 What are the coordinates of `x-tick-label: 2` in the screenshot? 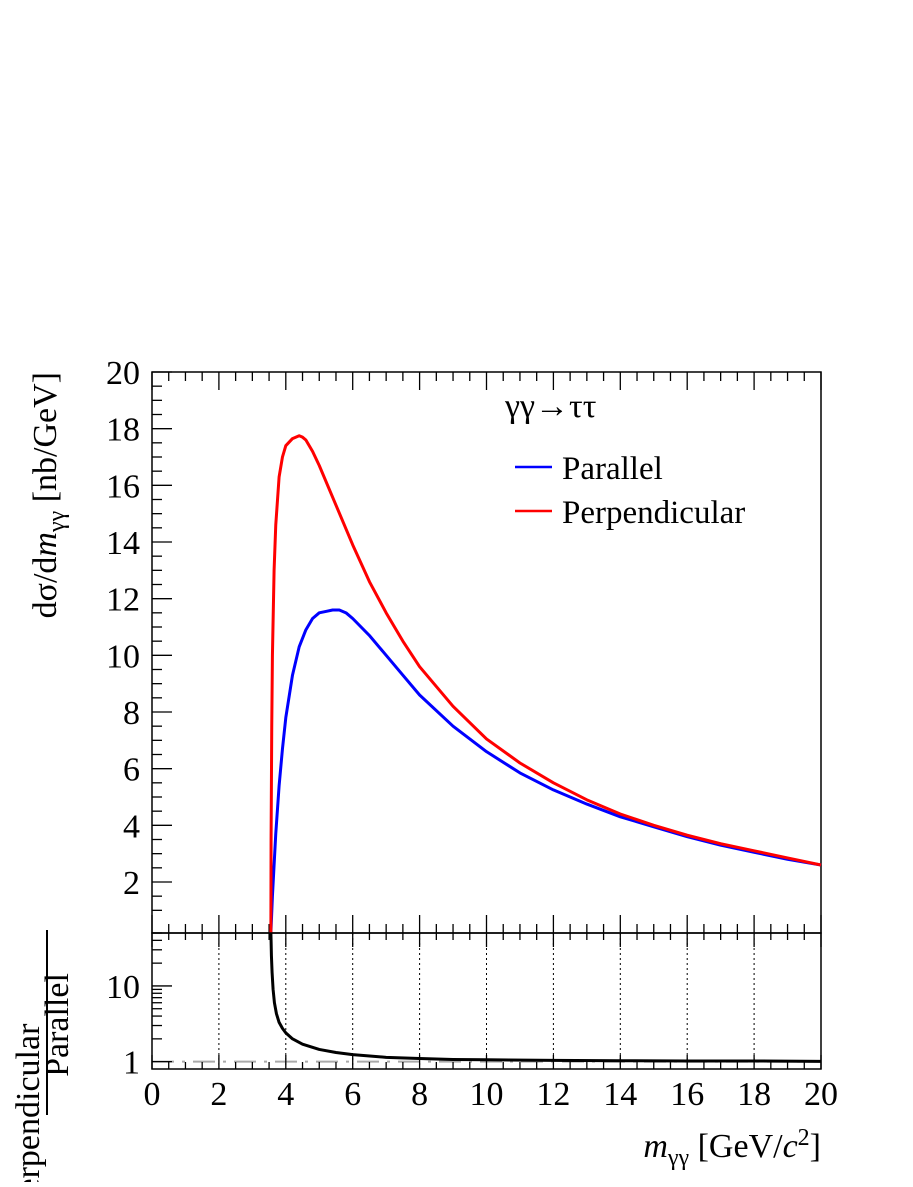 It's located at (218, 1094).